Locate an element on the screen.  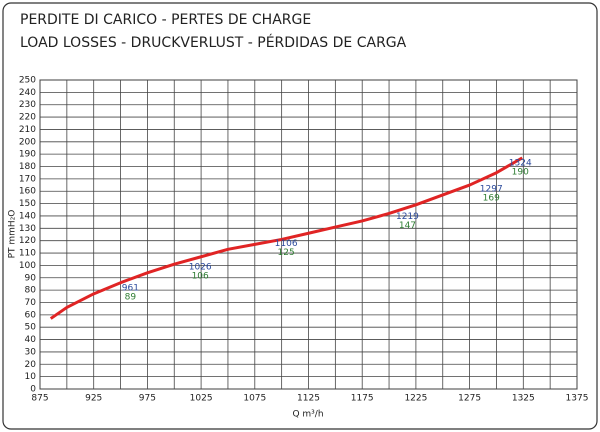
x-tick-label: 1175 is located at coordinates (362, 399).